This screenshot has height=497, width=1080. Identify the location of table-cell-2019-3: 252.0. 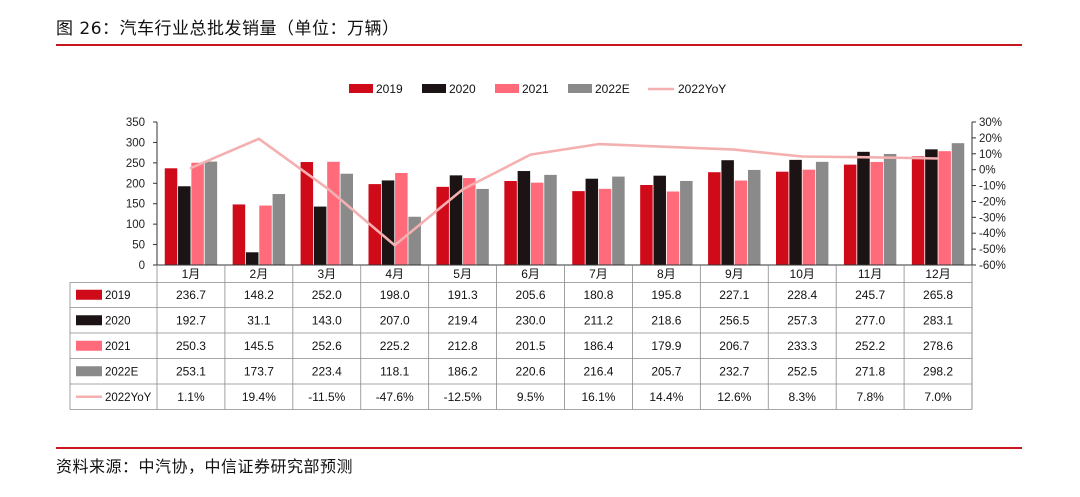
(327, 295).